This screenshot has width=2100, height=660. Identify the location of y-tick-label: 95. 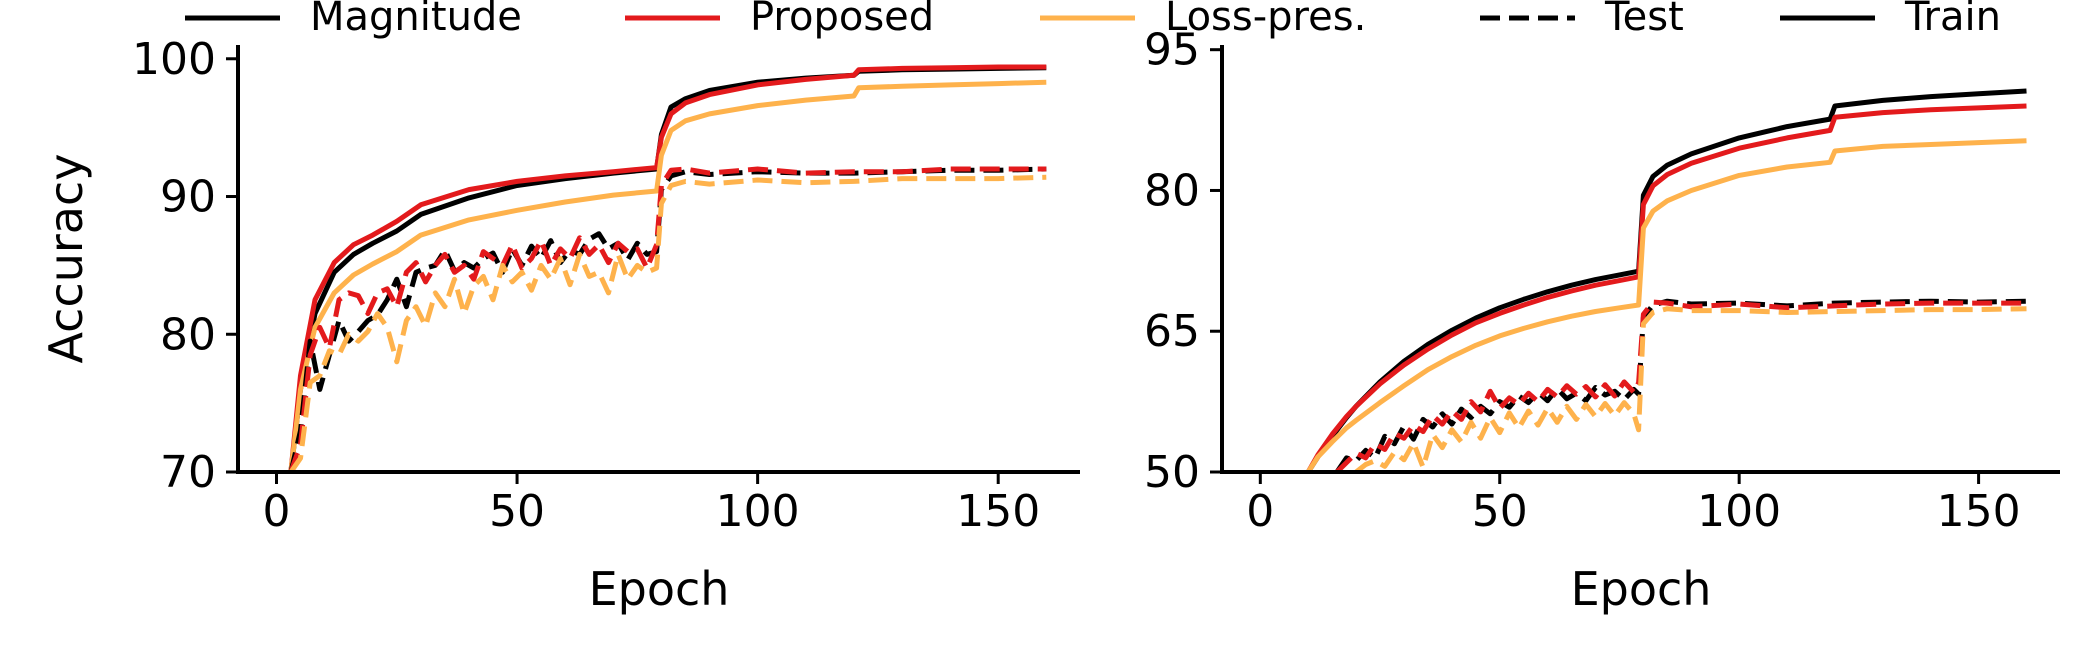
(1172, 50).